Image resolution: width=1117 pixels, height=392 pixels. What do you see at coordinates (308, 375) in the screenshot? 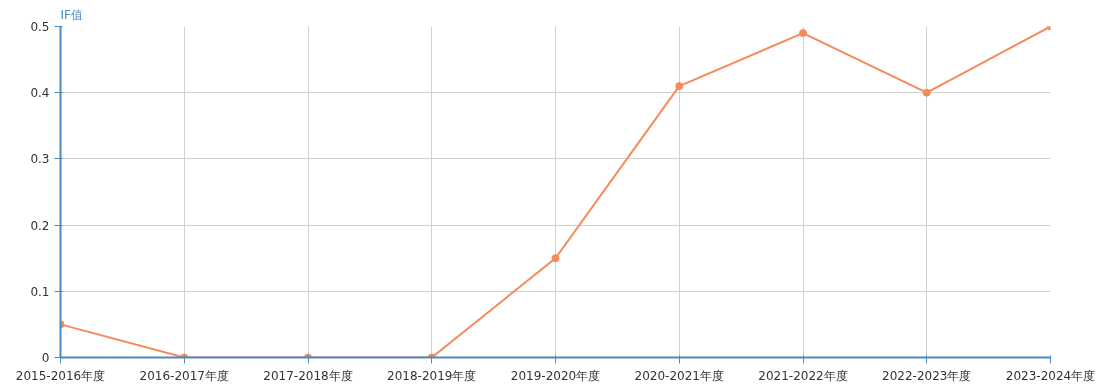
I see `x-tick-label: 2017-2018年度` at bounding box center [308, 375].